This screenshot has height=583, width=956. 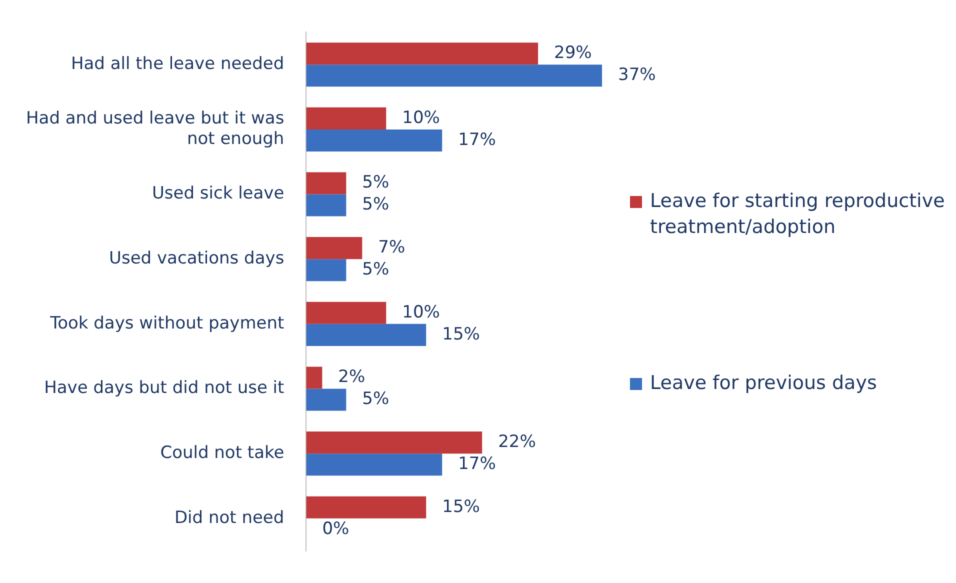 I want to click on data-label: 2%, so click(x=352, y=377).